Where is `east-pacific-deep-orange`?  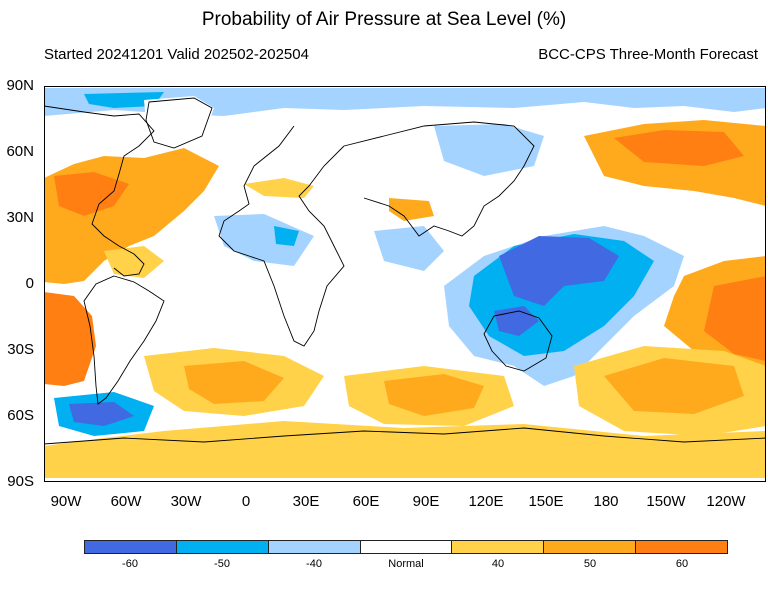
east-pacific-deep-orange is located at coordinates (735, 318).